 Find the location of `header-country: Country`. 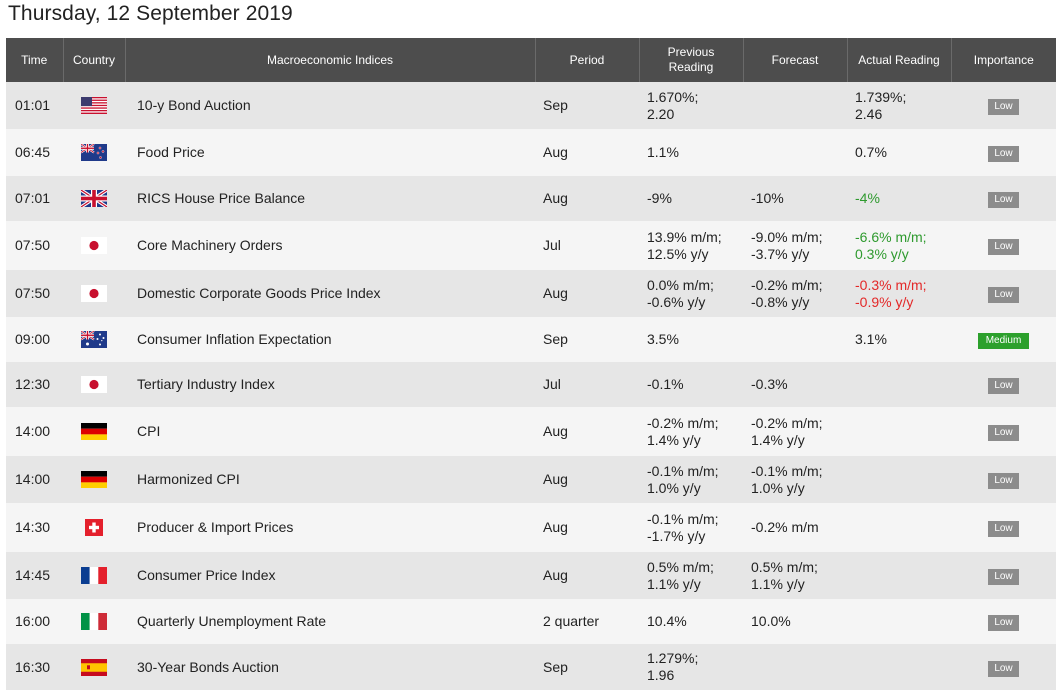

header-country: Country is located at coordinates (94, 60).